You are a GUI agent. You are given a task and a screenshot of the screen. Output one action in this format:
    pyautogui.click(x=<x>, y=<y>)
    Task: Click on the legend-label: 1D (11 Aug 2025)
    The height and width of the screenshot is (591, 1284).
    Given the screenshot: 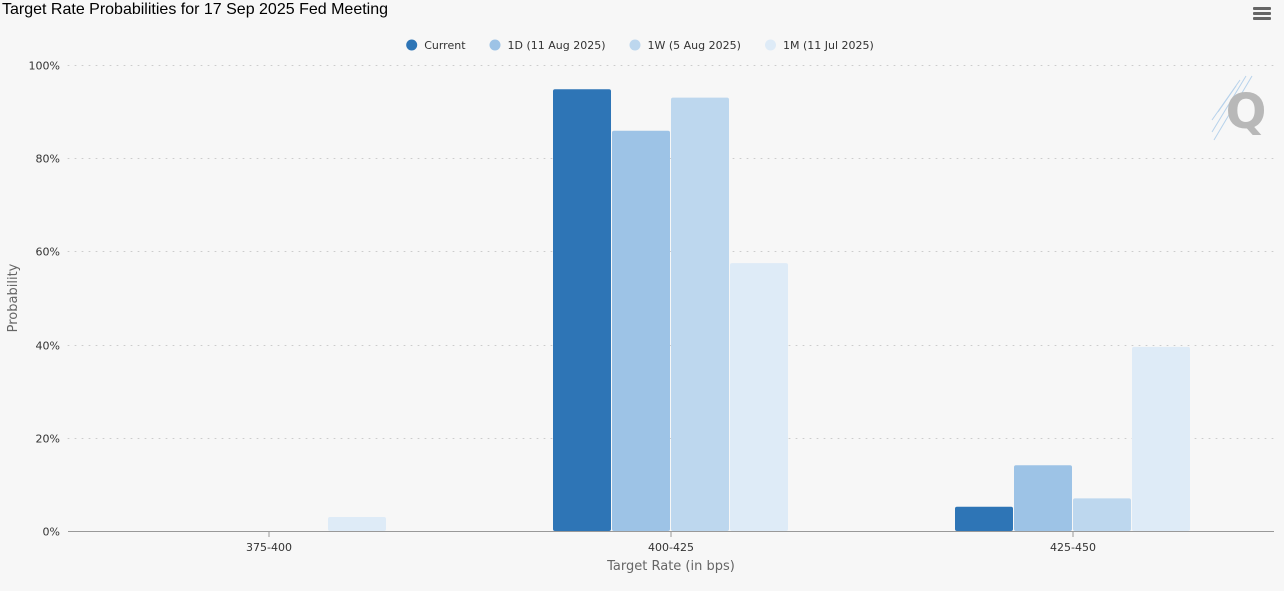 What is the action you would take?
    pyautogui.click(x=557, y=45)
    